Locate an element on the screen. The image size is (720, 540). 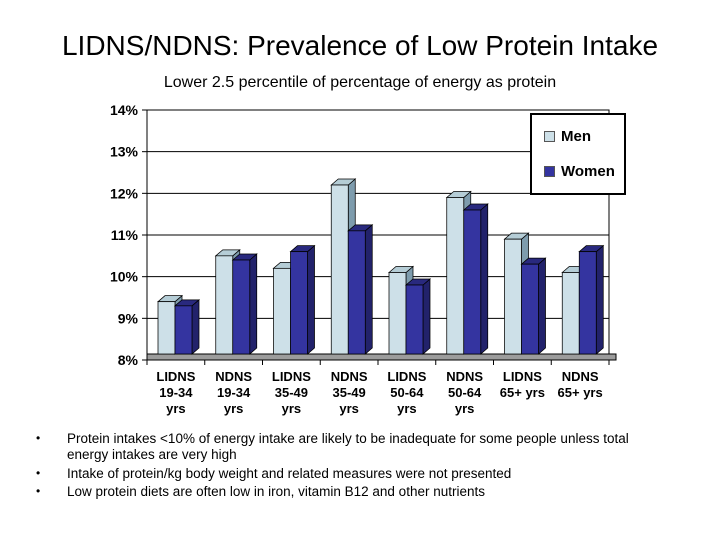
svg-text: 8% is located at coordinates (128, 360).